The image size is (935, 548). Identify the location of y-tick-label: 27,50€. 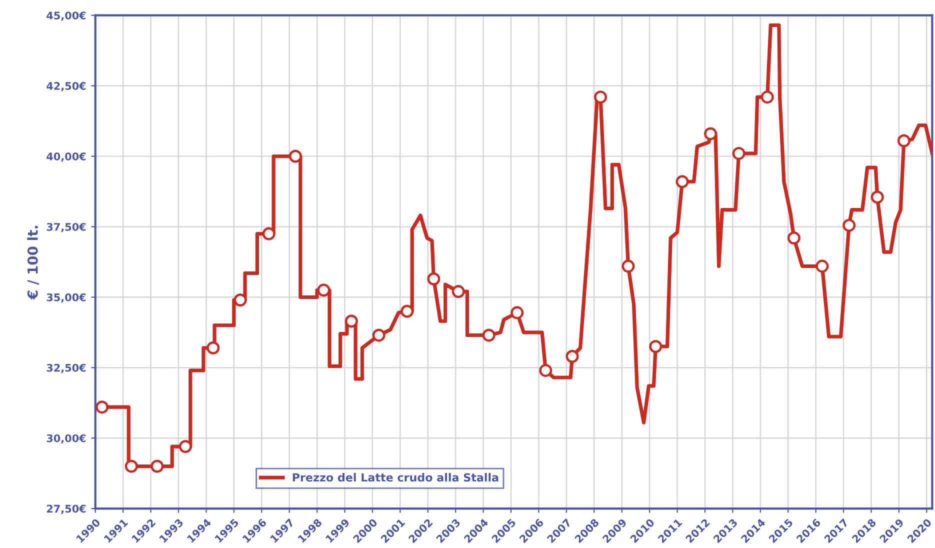
(66, 509).